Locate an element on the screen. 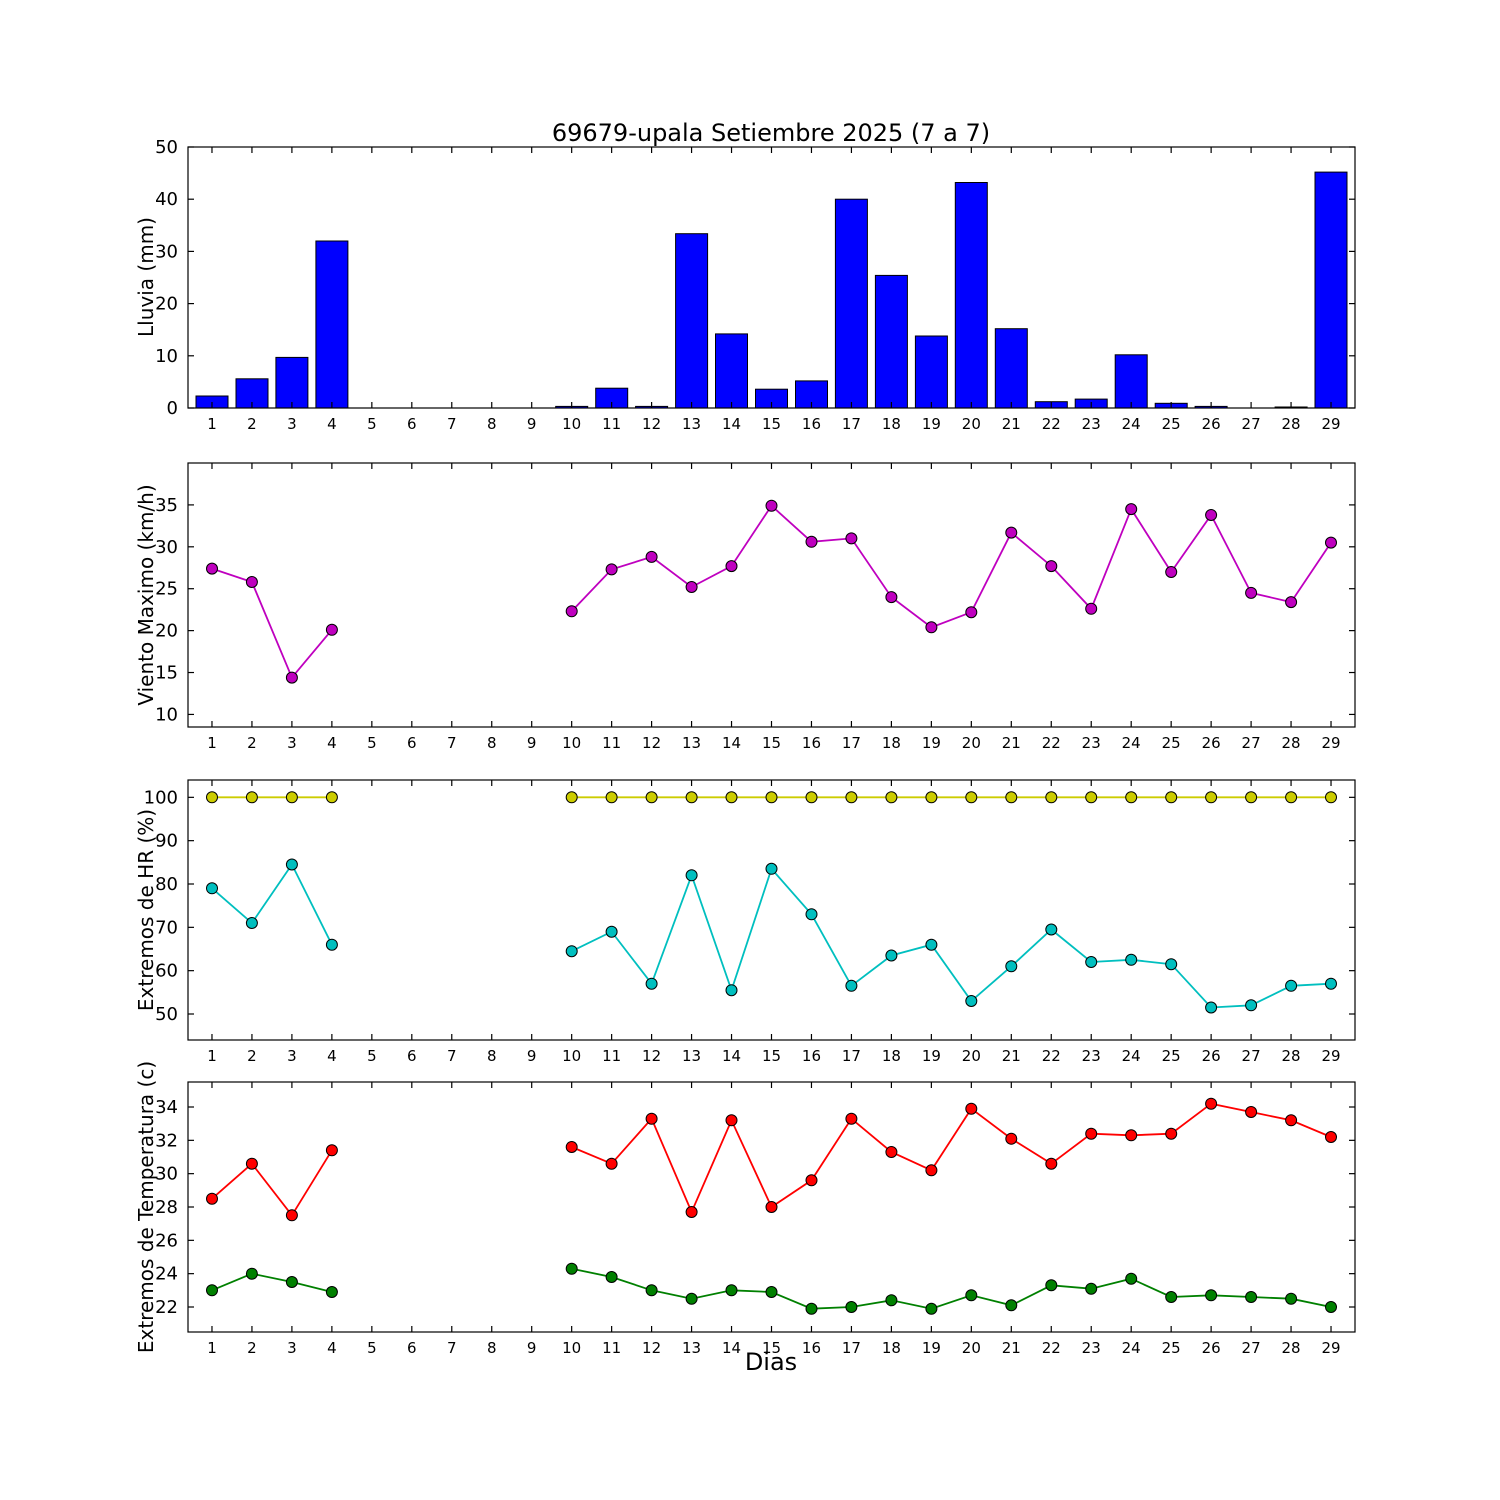  y-tick-label: 90 is located at coordinates (166, 841).